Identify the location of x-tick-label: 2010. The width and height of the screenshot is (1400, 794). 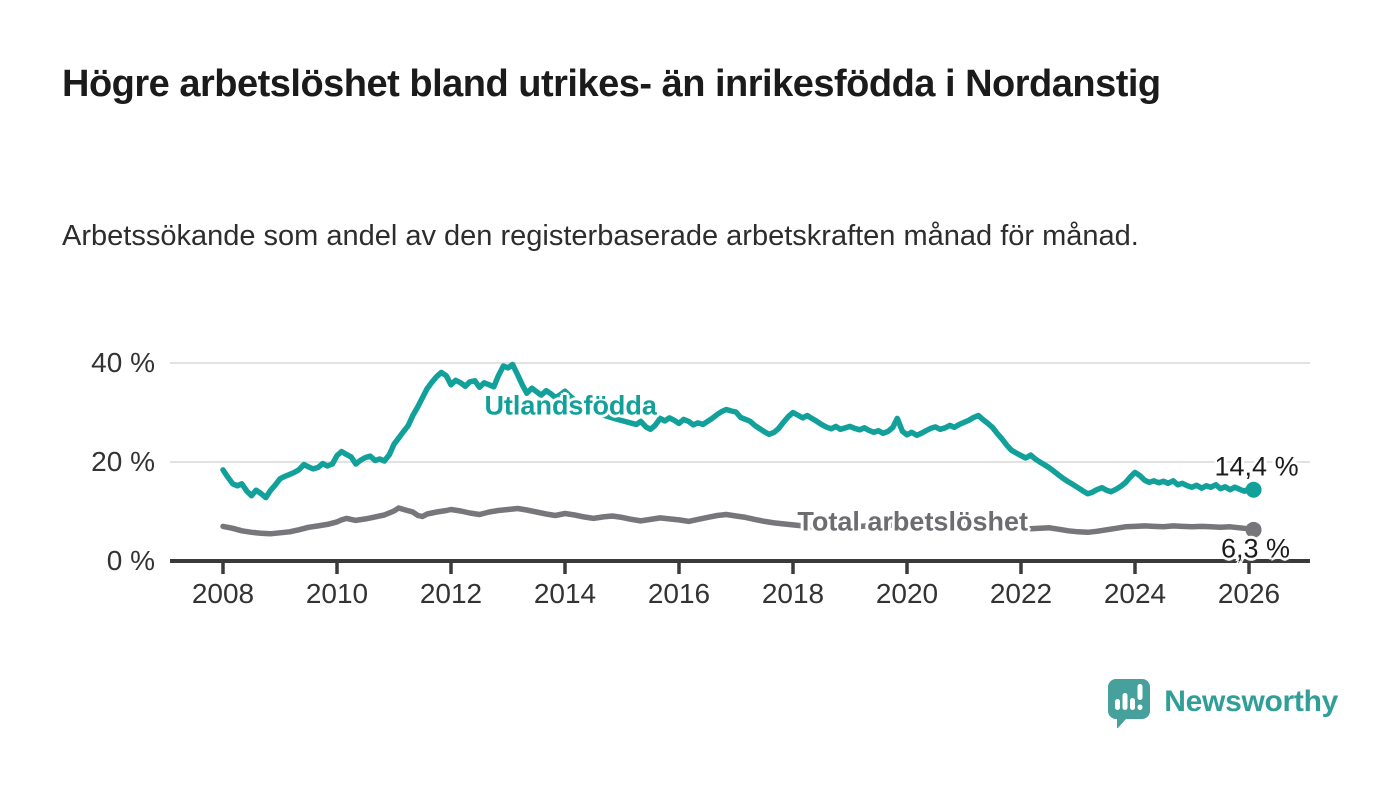
(337, 593).